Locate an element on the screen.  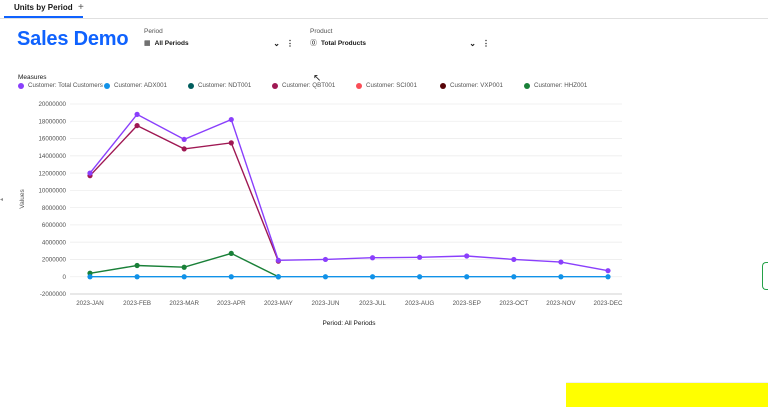
x-tick-label: 2023-JAN is located at coordinates (90, 303).